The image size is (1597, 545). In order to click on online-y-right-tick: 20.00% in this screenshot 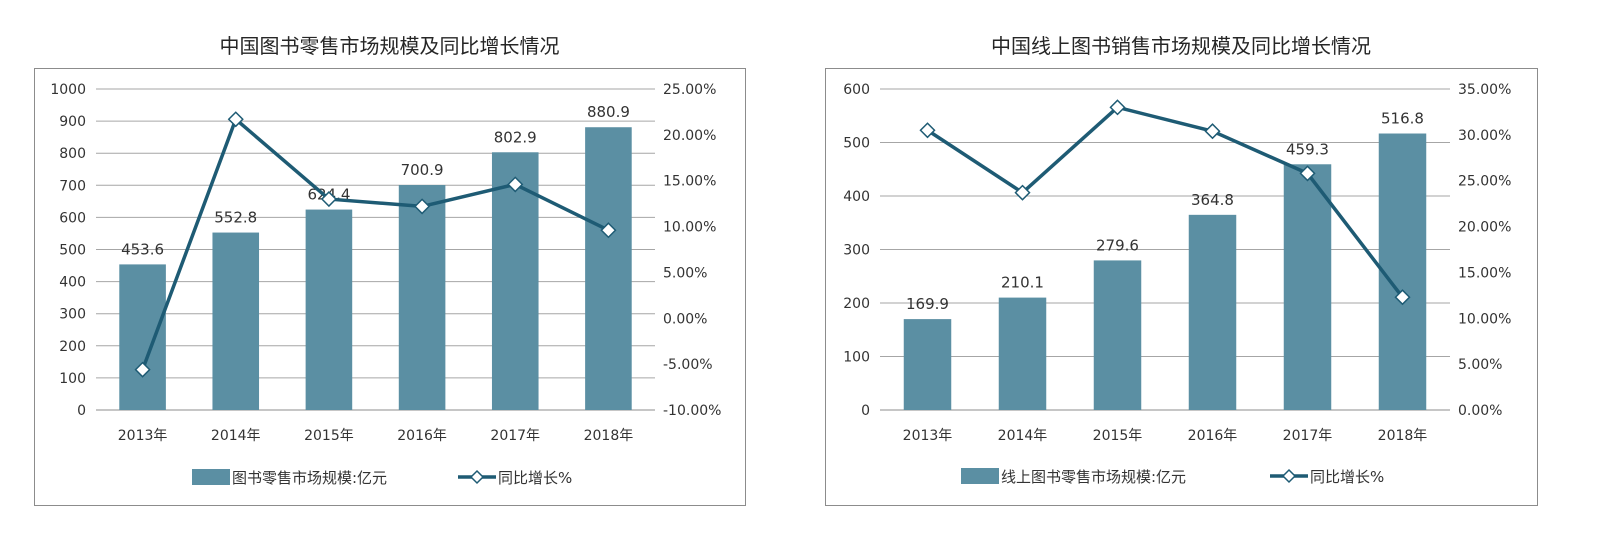, I will do `click(1484, 228)`.